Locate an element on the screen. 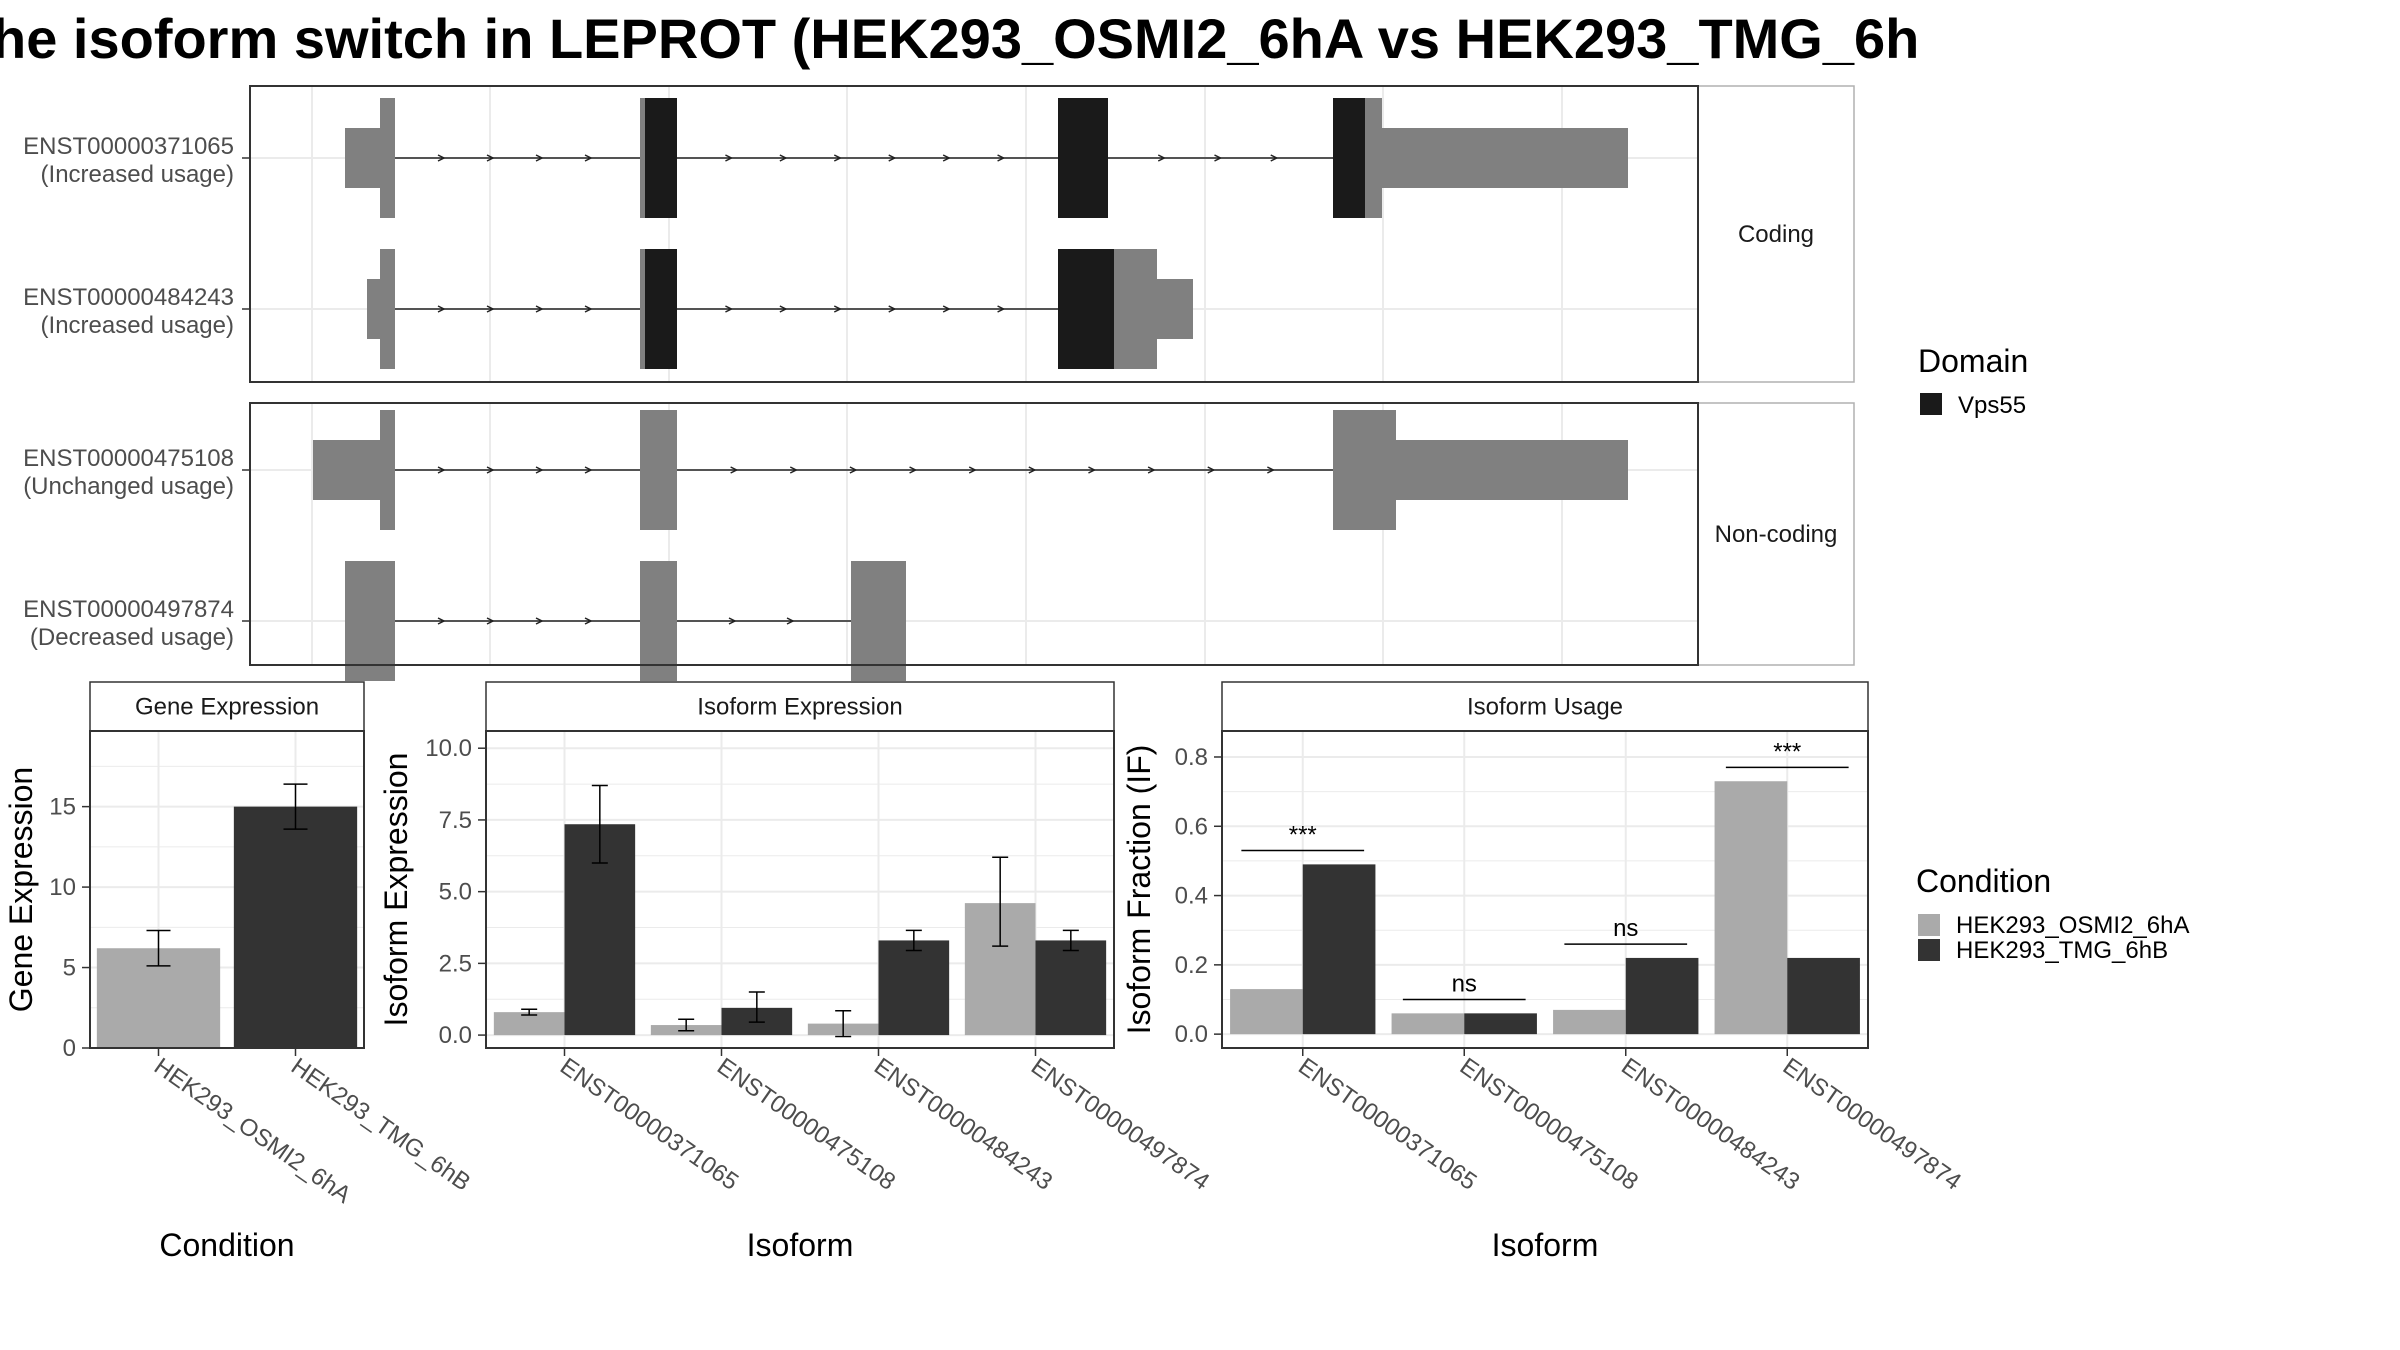  chart-strip-label: Isoform Expression is located at coordinates (799, 707).